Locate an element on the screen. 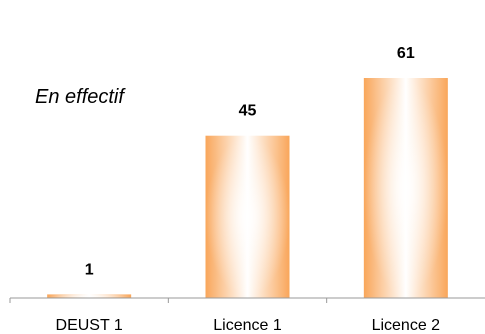 This screenshot has width=485, height=334. x-tick-label: Licence 1 is located at coordinates (247, 325).